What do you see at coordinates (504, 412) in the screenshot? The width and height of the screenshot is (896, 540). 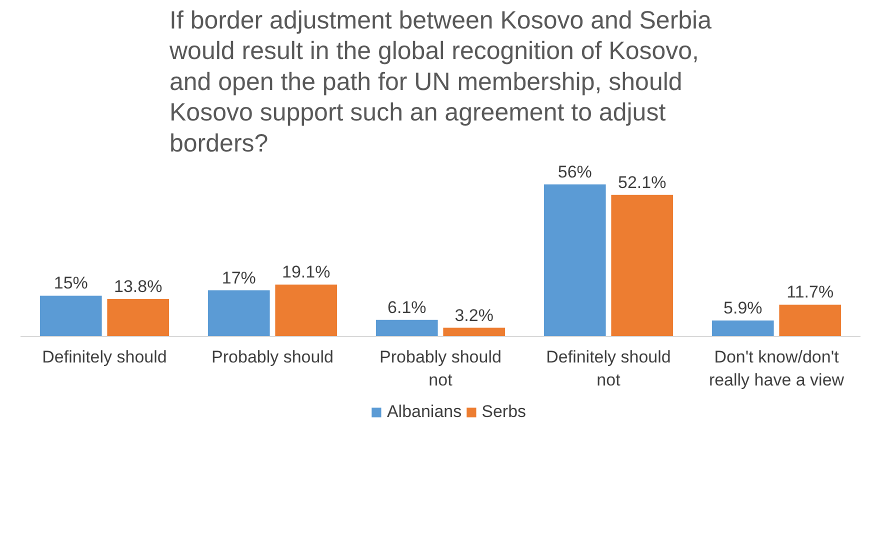 I see `legend-label: Serbs` at bounding box center [504, 412].